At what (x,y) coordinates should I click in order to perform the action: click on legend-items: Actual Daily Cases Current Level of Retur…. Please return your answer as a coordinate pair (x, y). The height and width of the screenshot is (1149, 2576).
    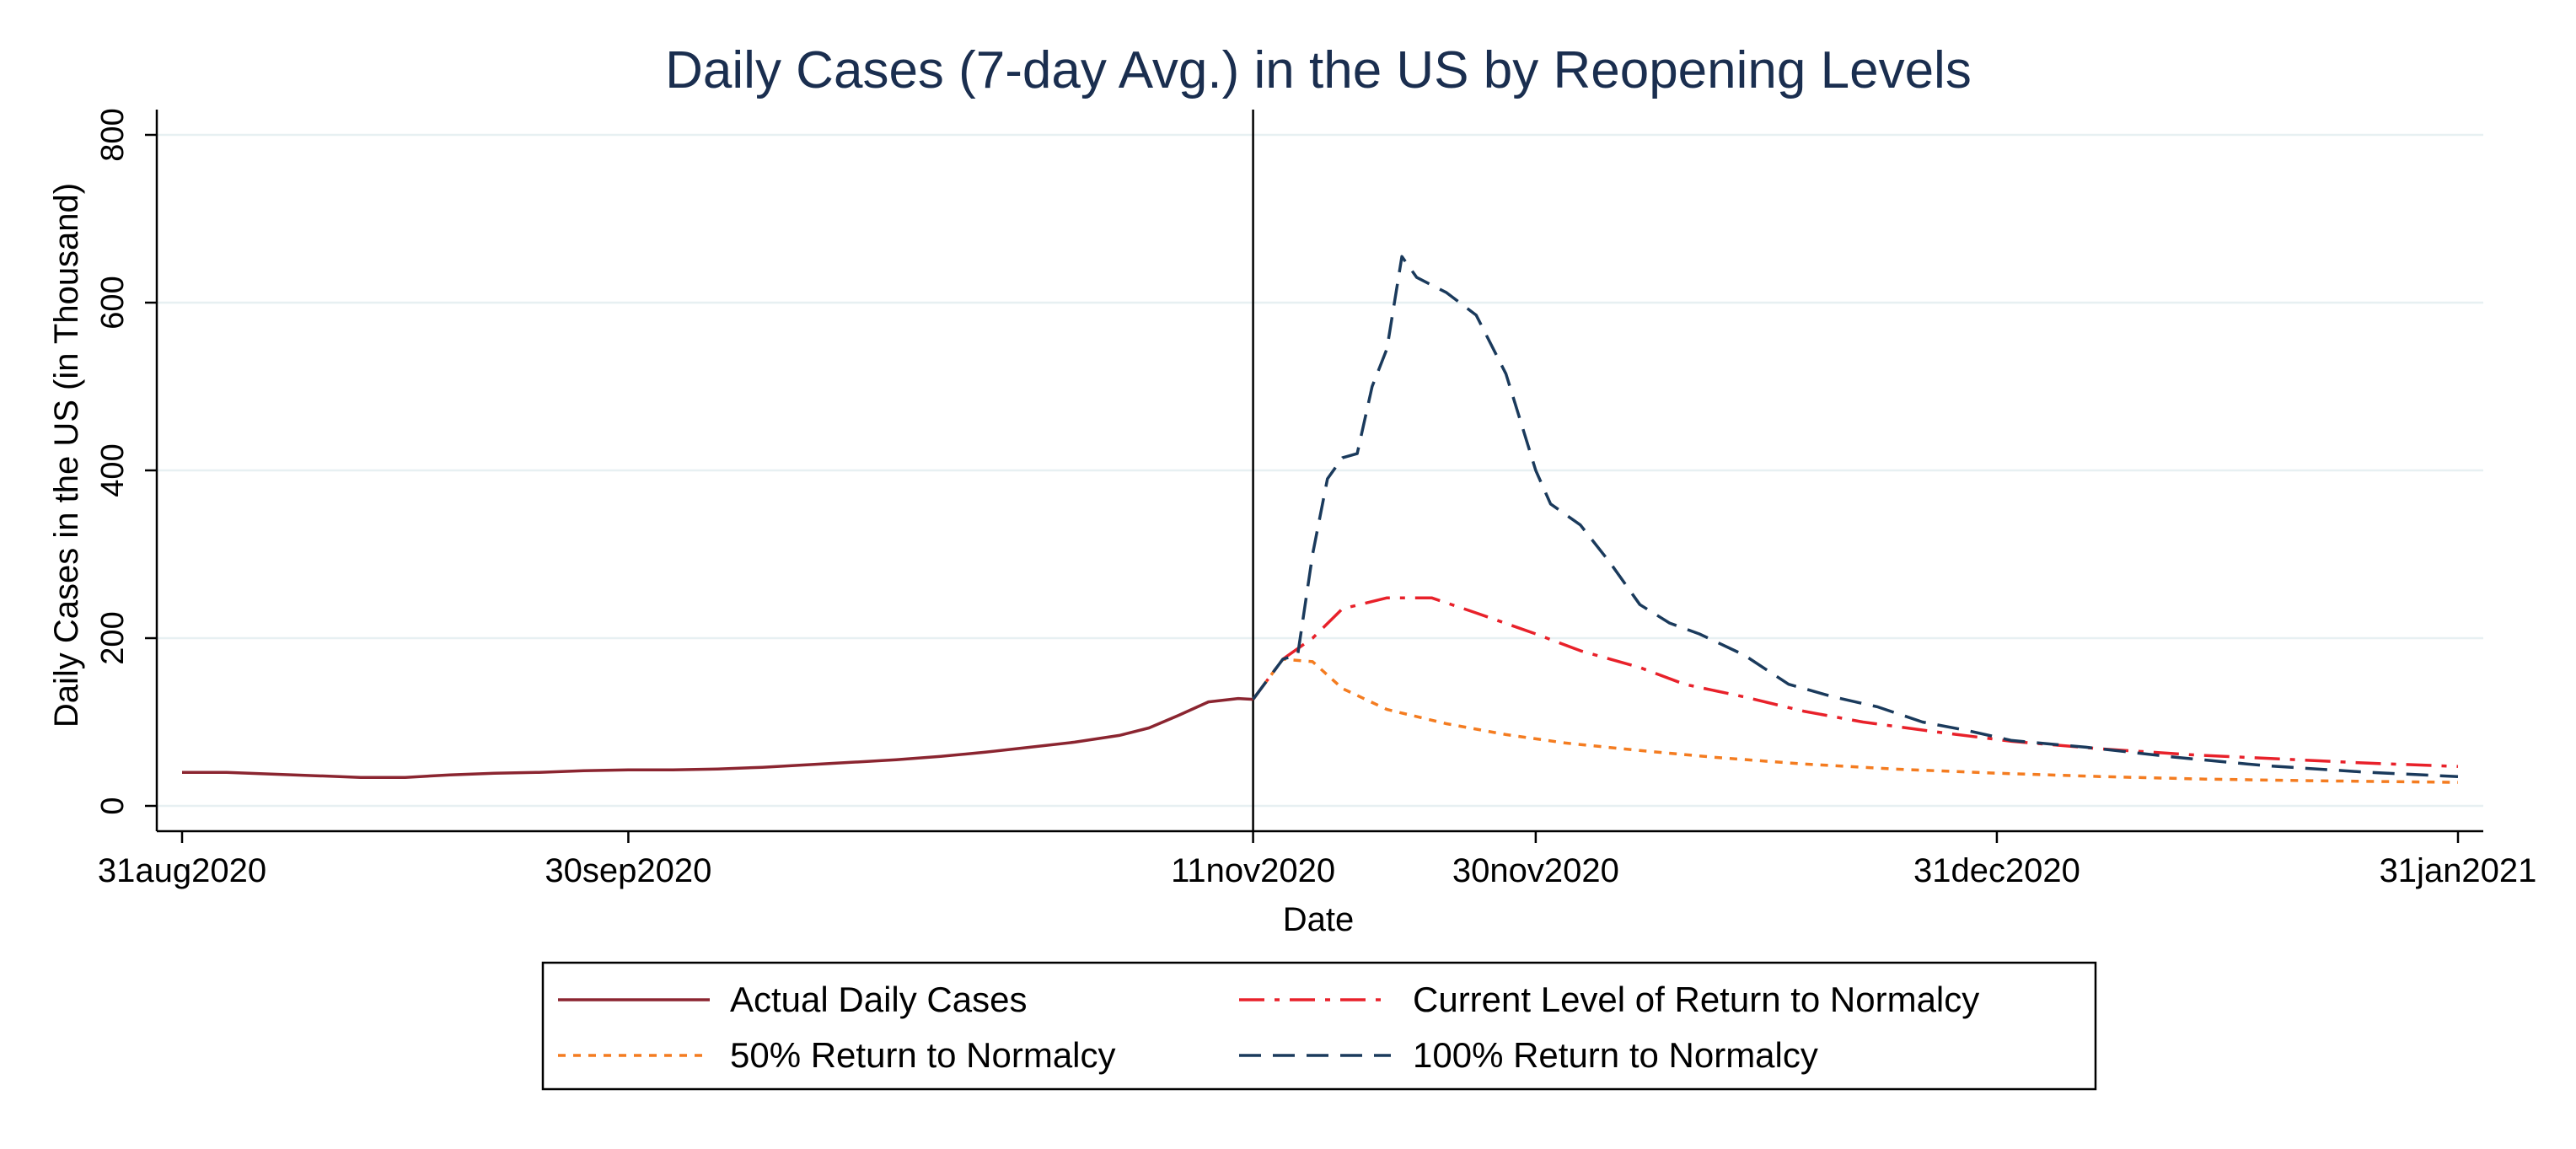
    Looking at the image, I should click on (1268, 1027).